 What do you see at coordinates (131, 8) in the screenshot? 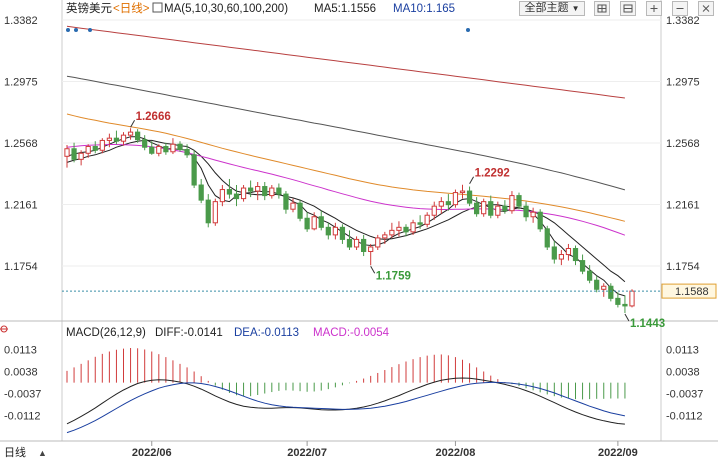
I see `period-label: <日线>` at bounding box center [131, 8].